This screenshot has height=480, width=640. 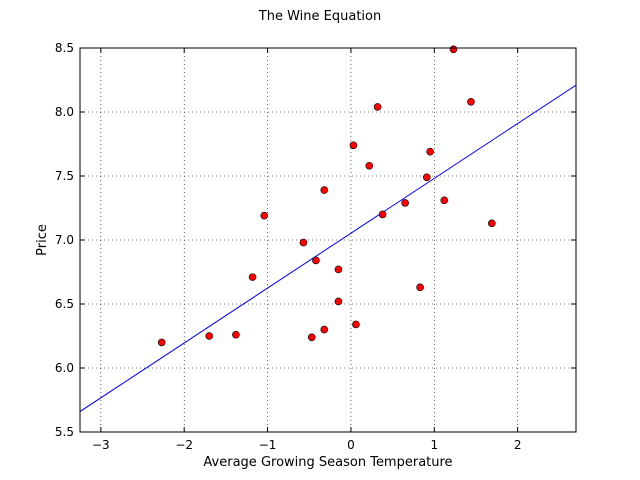 What do you see at coordinates (64, 304) in the screenshot?
I see `y-tick-label: 6.5` at bounding box center [64, 304].